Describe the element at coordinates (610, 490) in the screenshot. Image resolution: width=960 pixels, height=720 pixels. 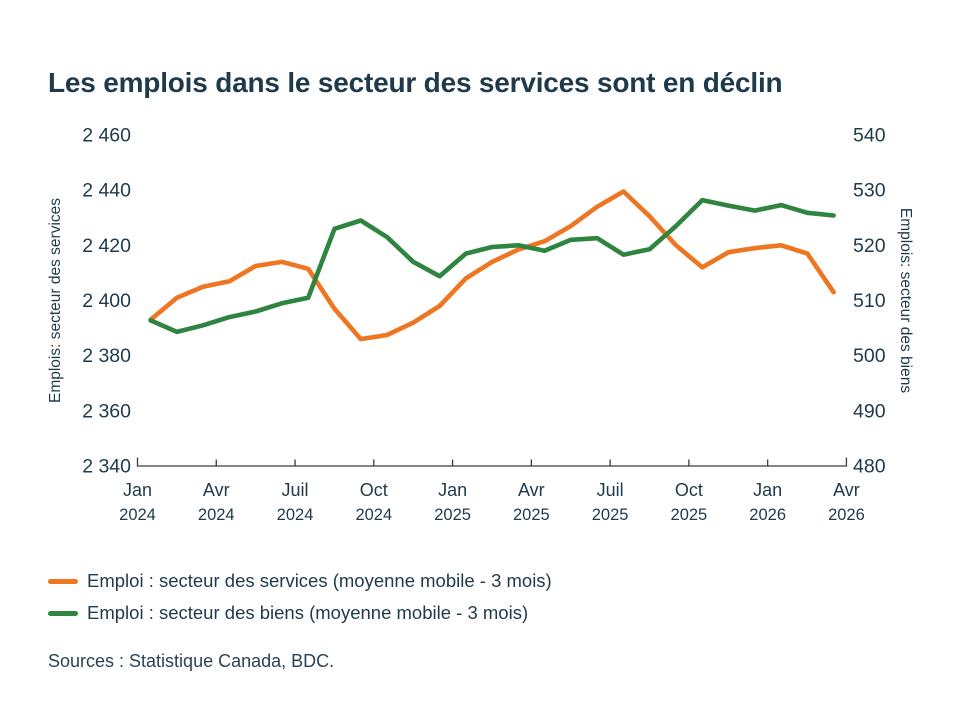
I see `x-tick-month-6: Juil` at that location.